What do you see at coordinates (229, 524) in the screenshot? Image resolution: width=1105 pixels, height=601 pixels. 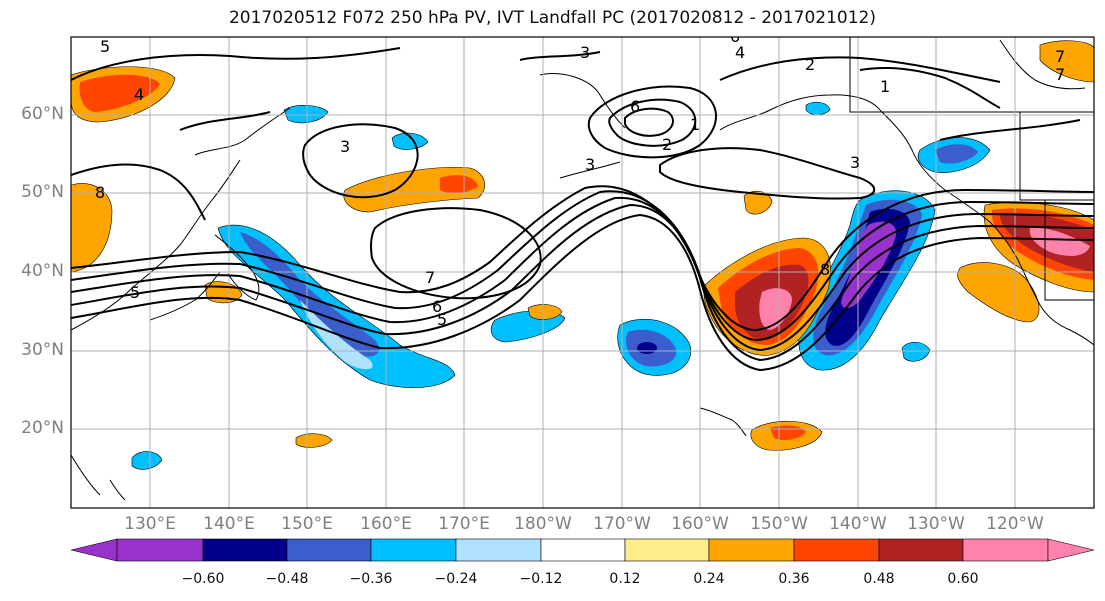 I see `lon-label-140e: 140°E` at bounding box center [229, 524].